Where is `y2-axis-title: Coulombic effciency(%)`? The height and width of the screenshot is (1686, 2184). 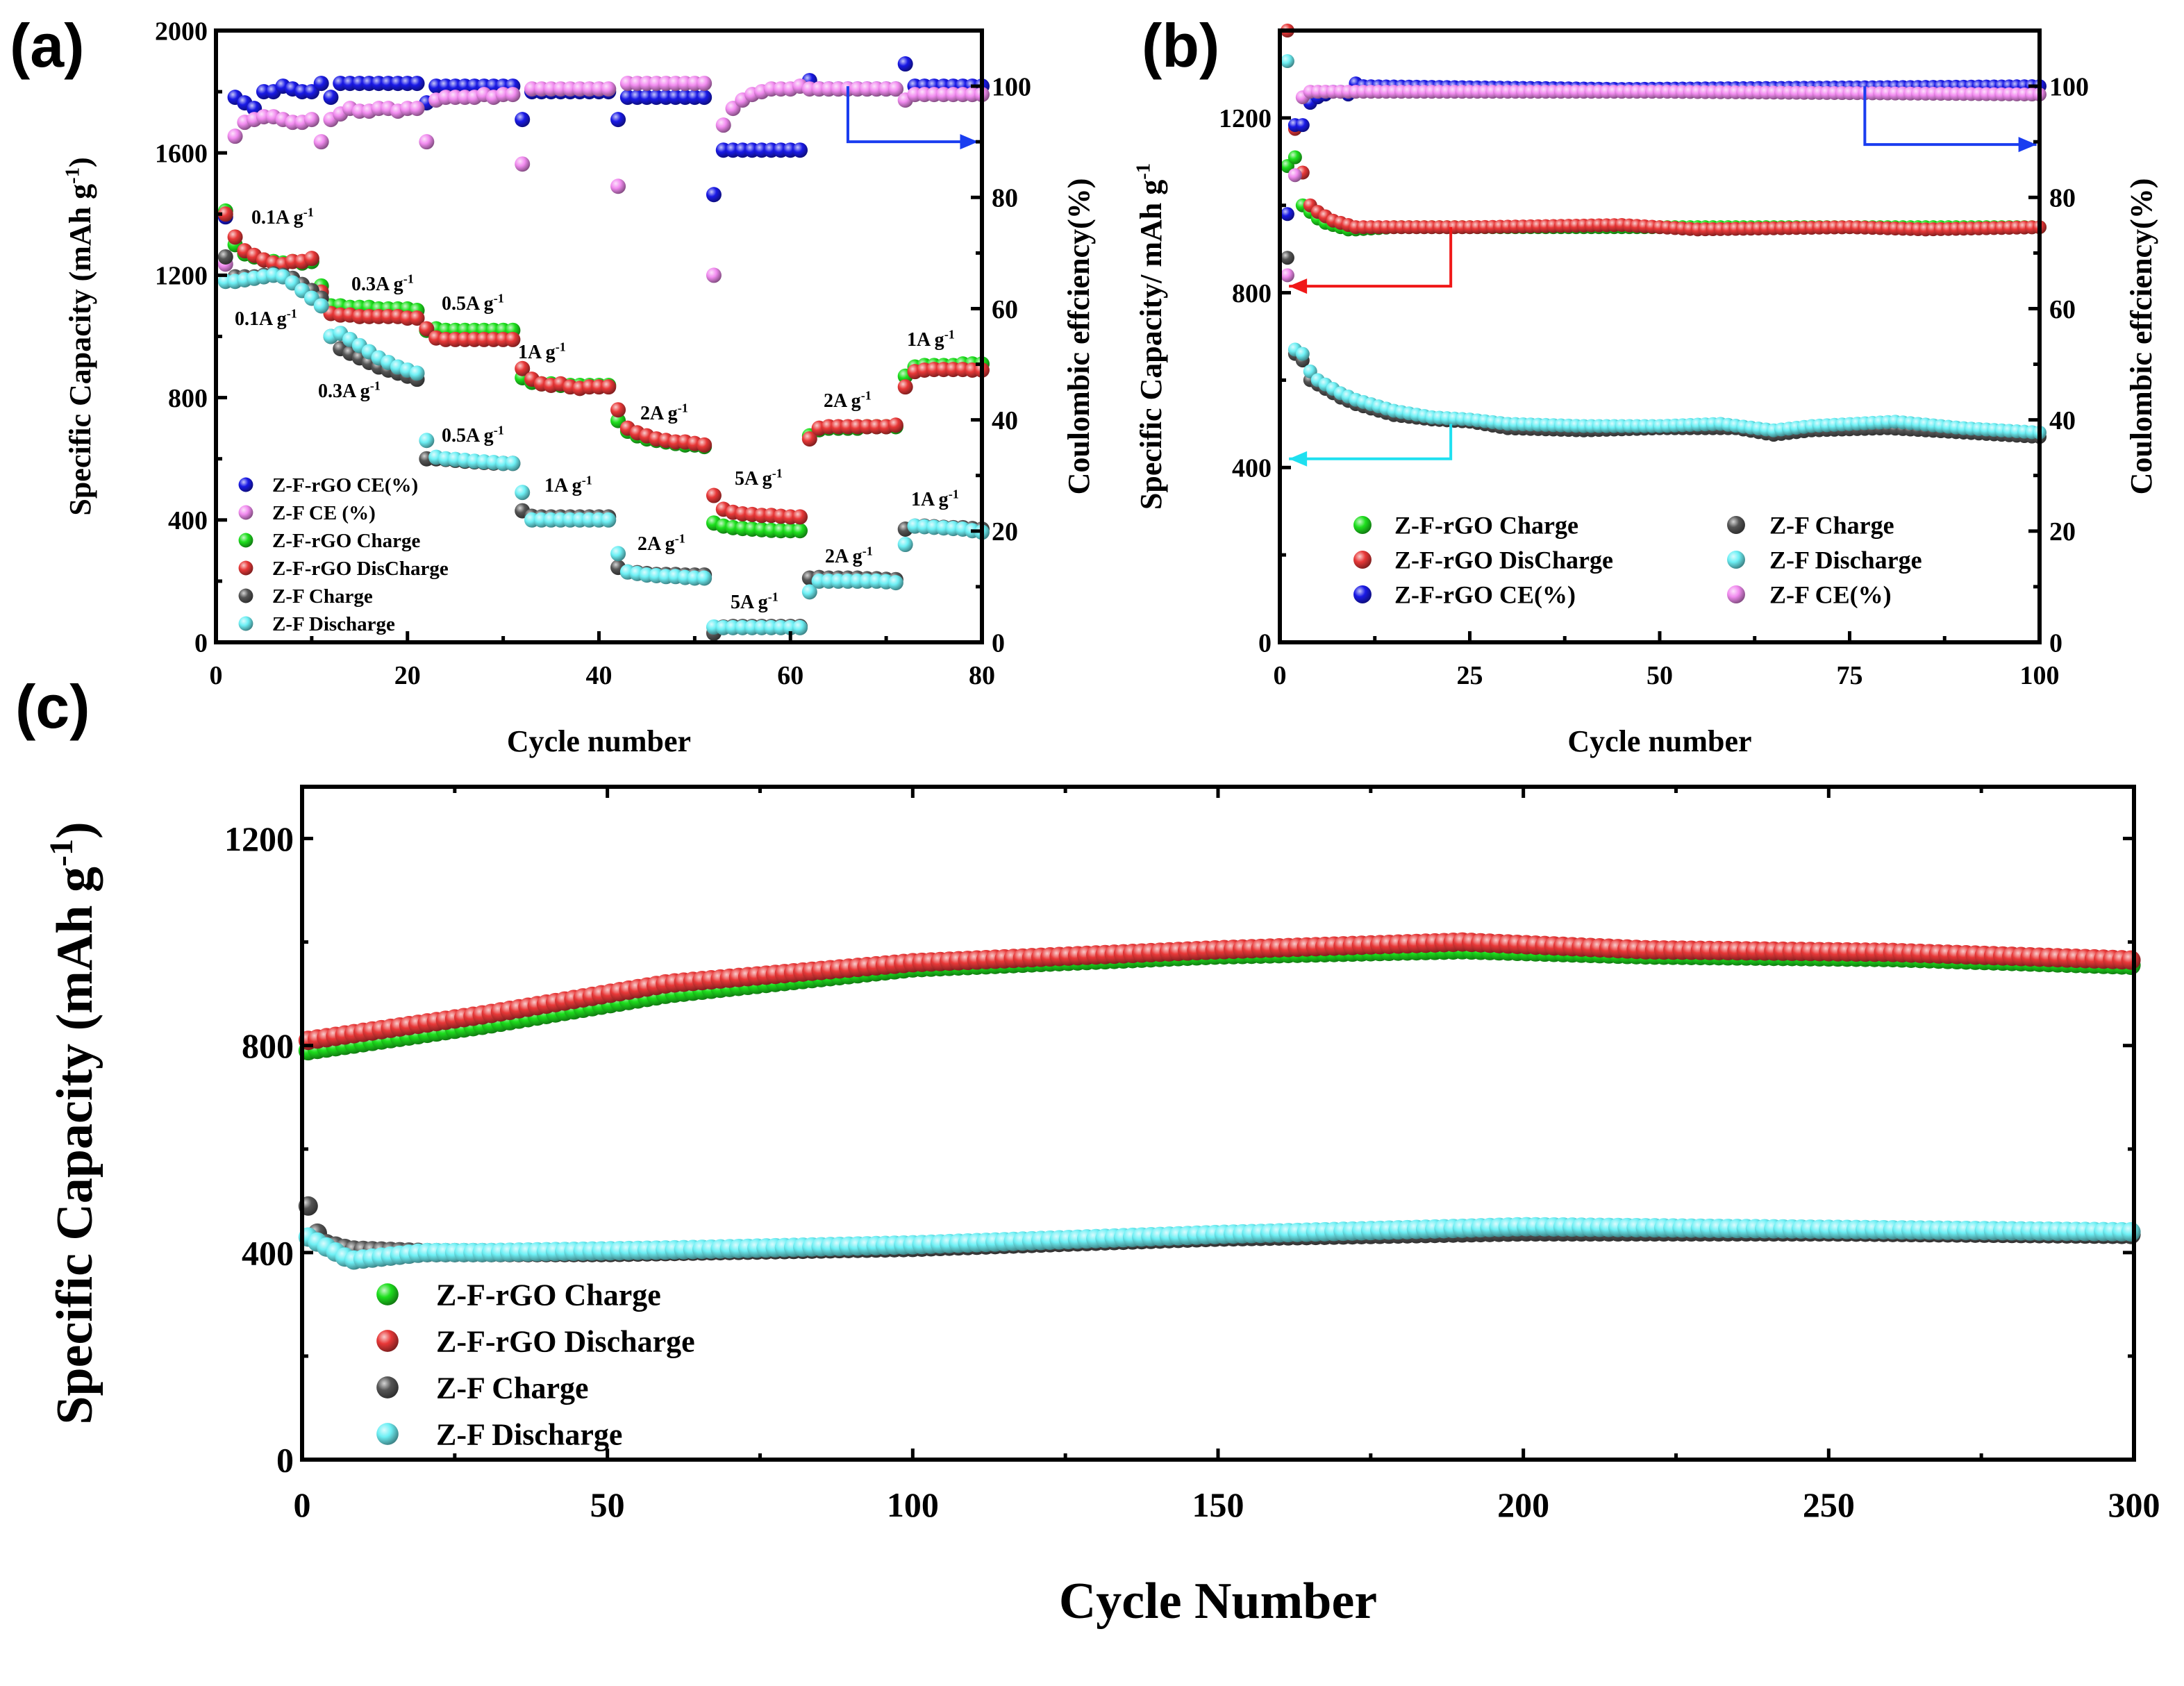 y2-axis-title: Coulombic effciency(%) is located at coordinates (1079, 336).